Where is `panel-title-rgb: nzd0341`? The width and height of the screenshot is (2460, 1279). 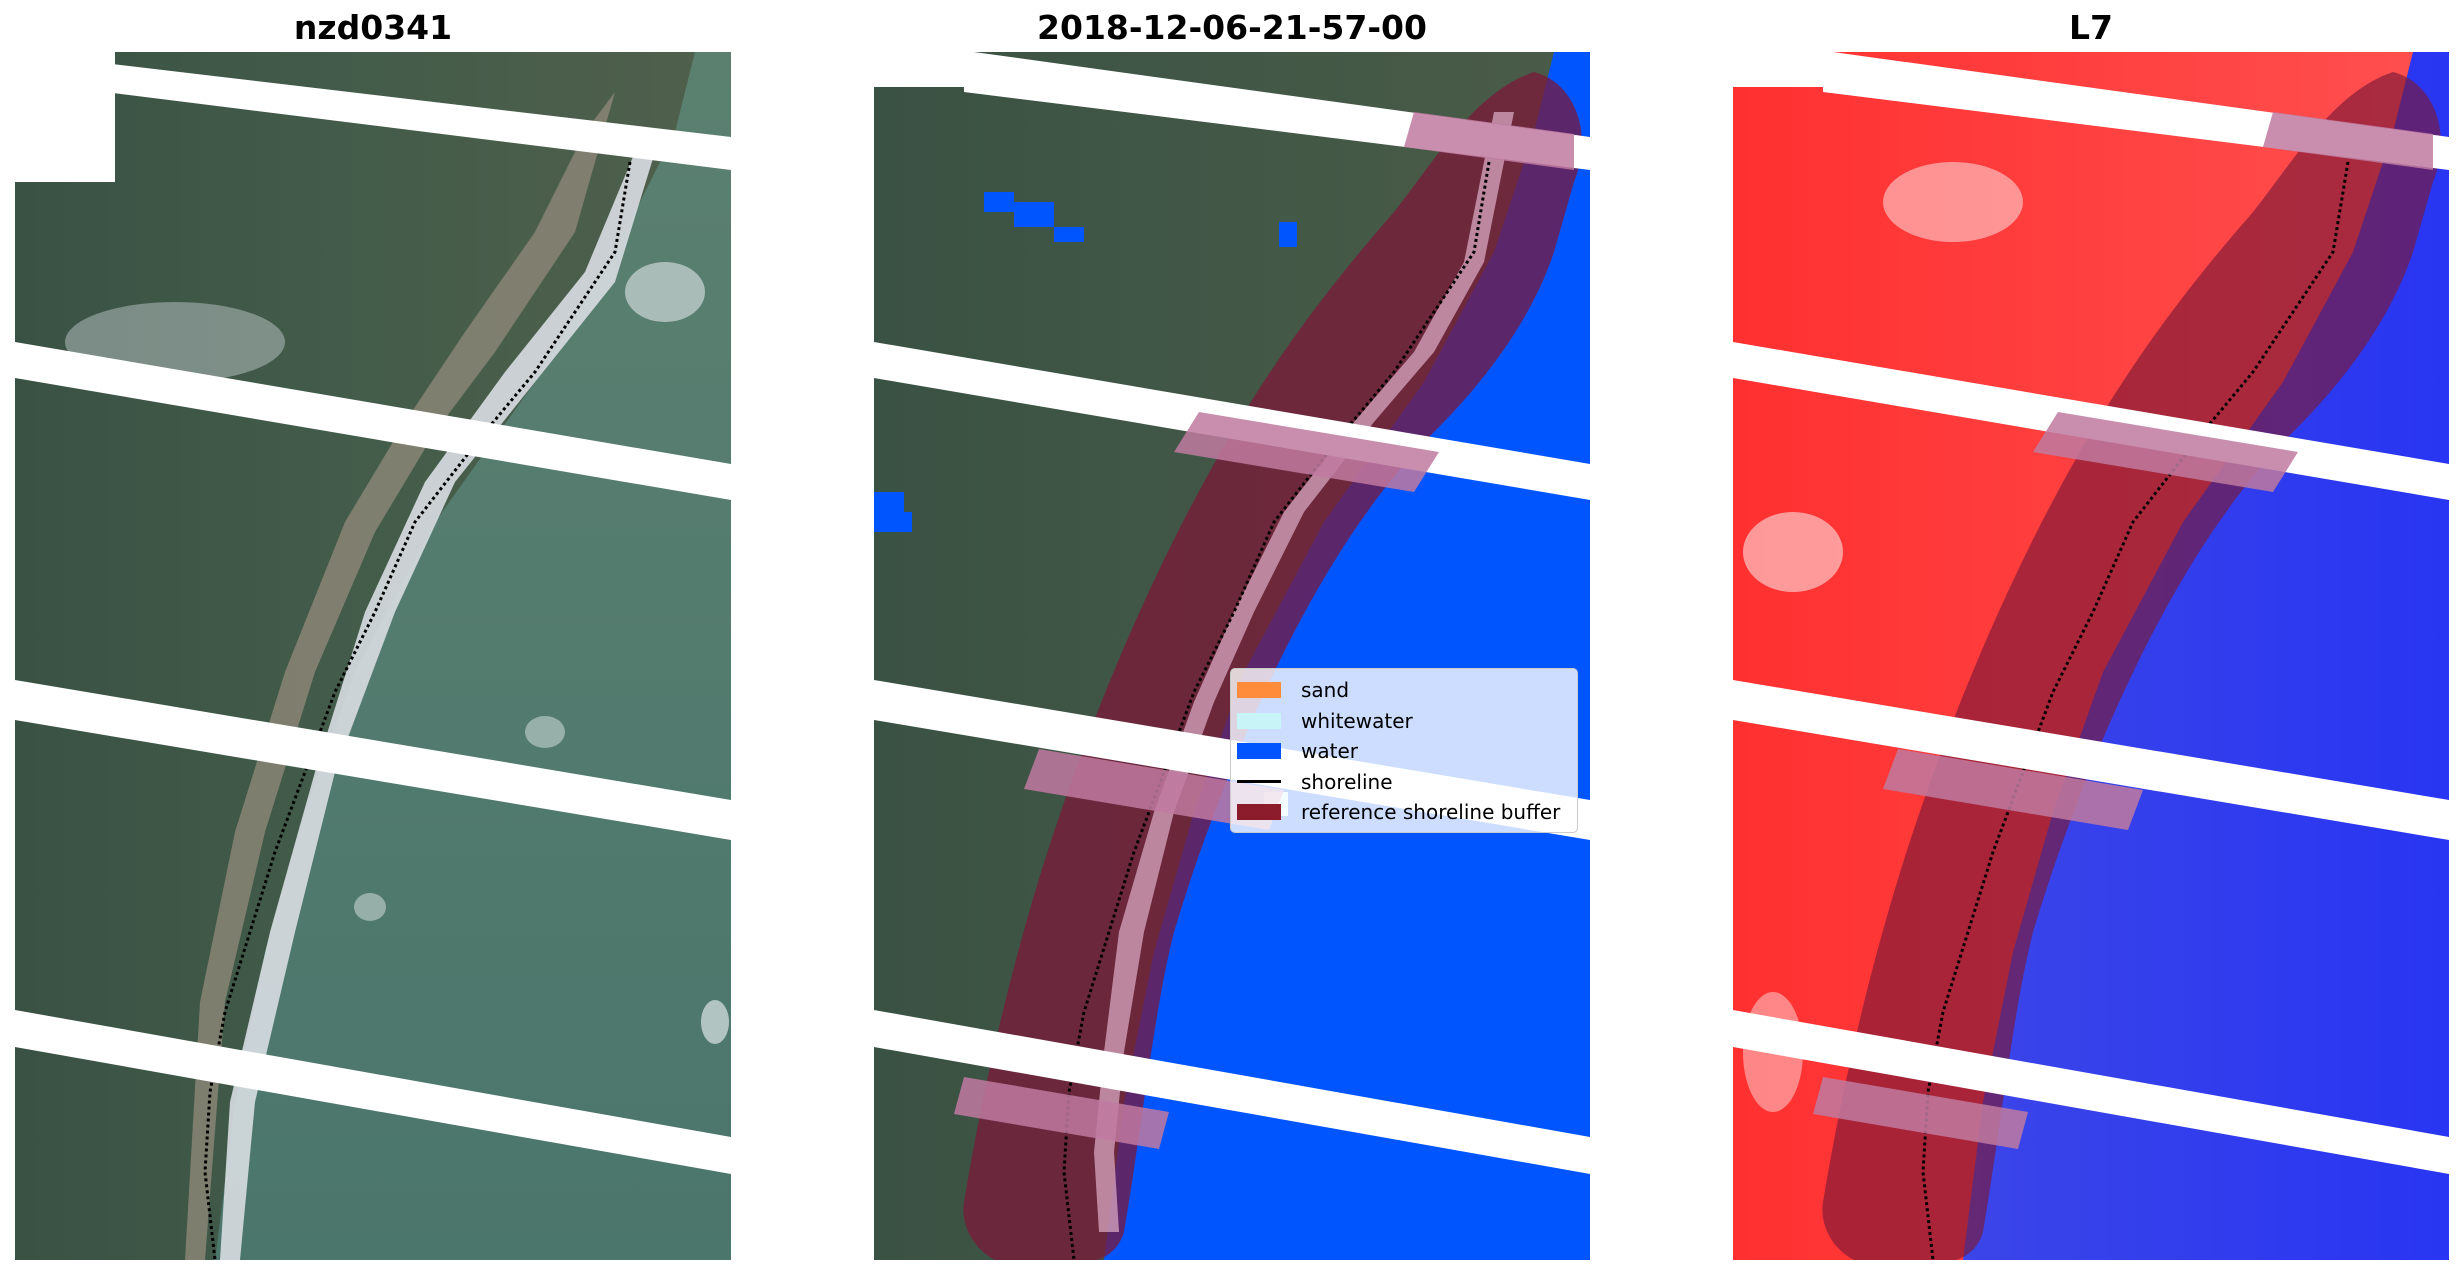 panel-title-rgb: nzd0341 is located at coordinates (373, 27).